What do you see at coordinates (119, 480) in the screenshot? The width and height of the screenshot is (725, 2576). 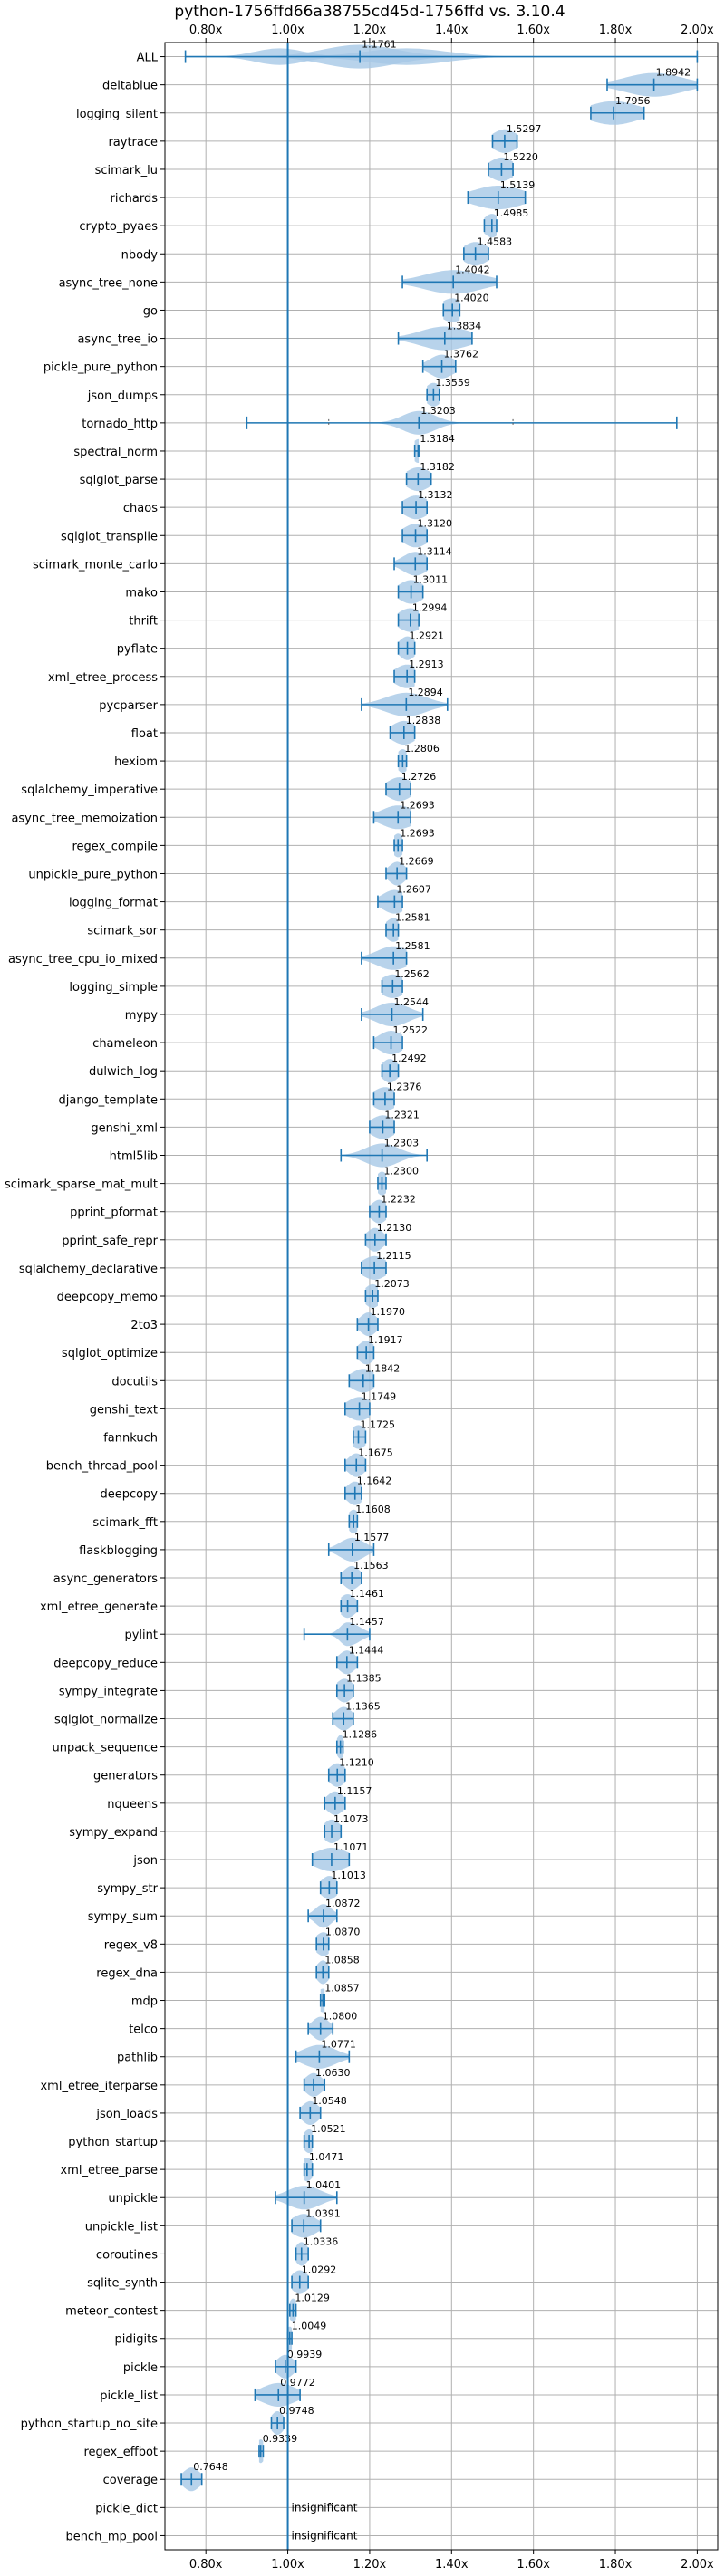 I see `y-tick-label: sqlglot_parse` at bounding box center [119, 480].